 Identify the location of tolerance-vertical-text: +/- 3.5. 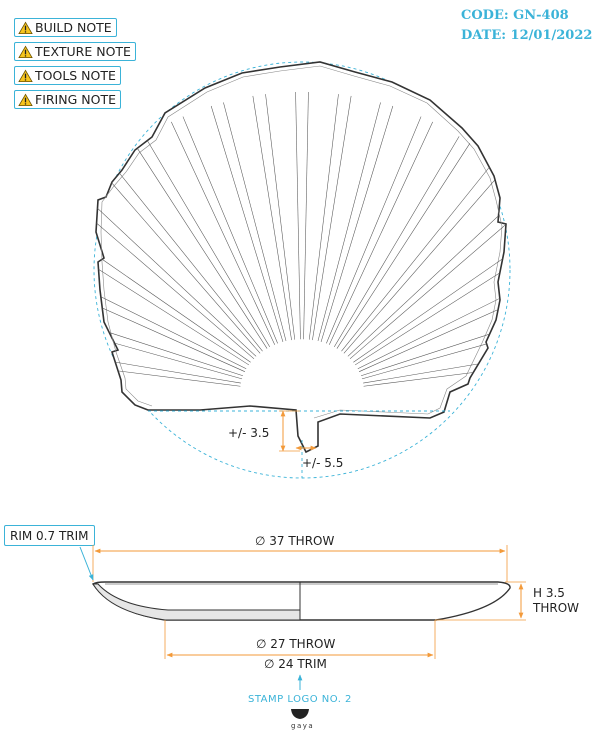
(248, 433).